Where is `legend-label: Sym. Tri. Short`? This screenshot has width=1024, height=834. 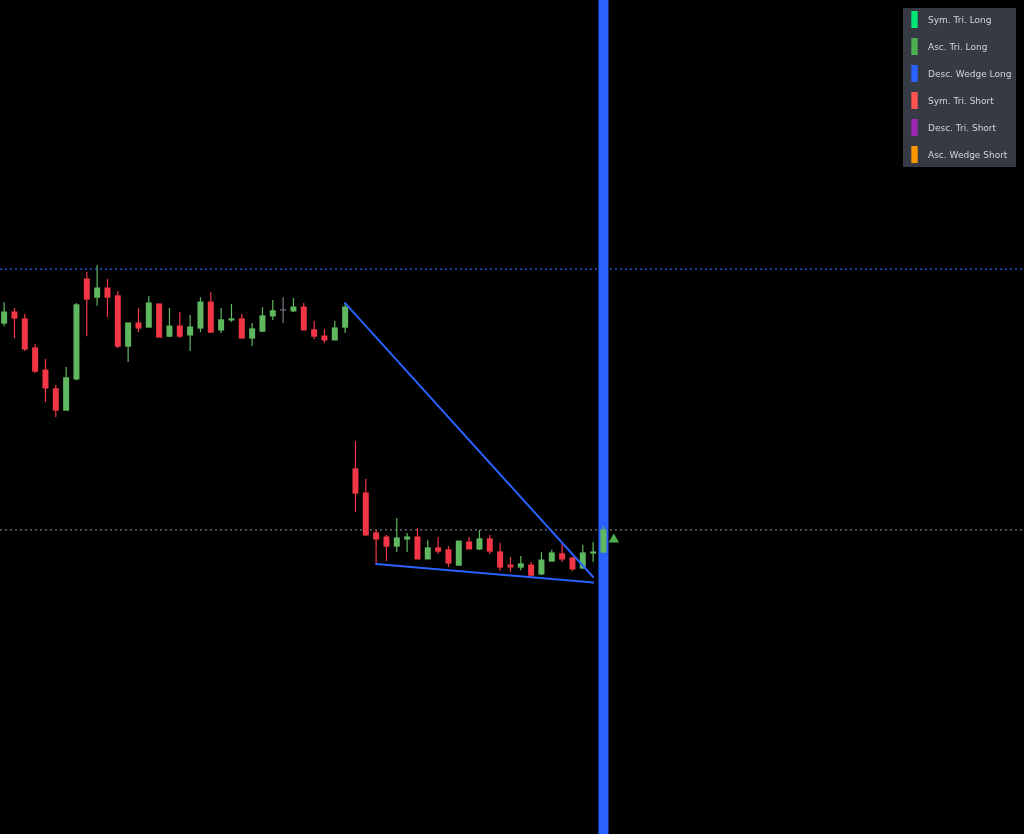 legend-label: Sym. Tri. Short is located at coordinates (961, 100).